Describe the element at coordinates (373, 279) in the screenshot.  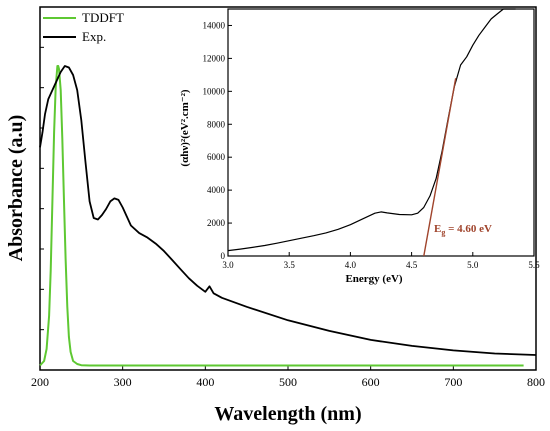
I see `inset-x-axis-title: Energy (eV)` at that location.